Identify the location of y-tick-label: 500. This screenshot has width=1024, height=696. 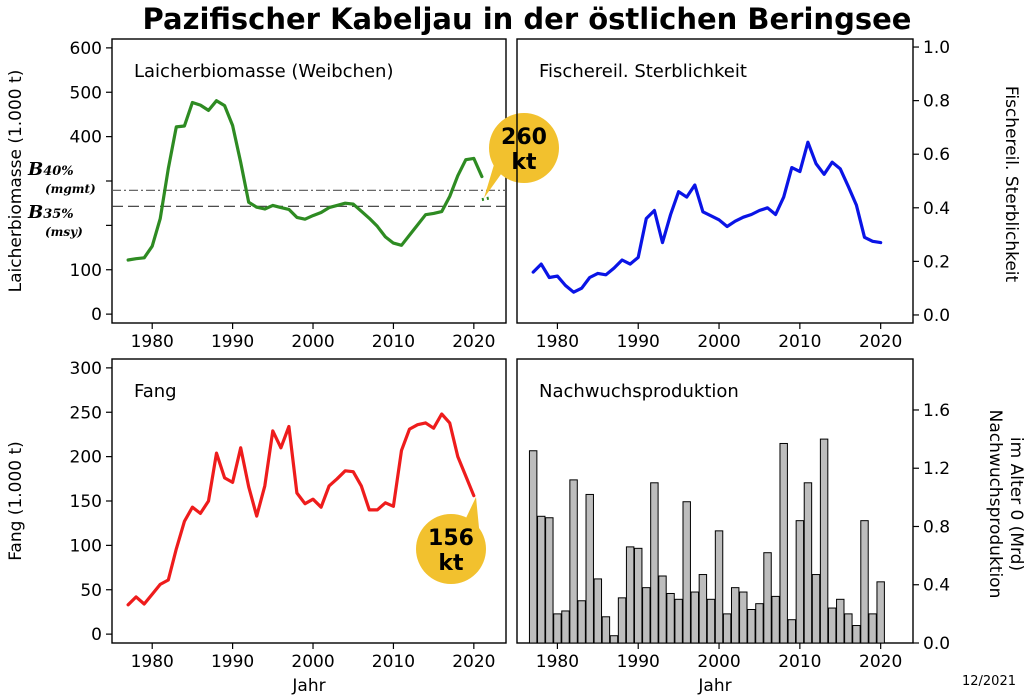
(86, 93).